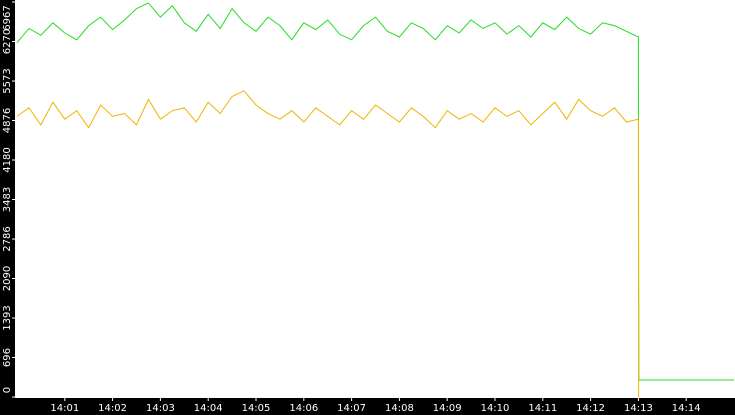 The width and height of the screenshot is (735, 415). I want to click on y-tick-label: 3483, so click(7, 199).